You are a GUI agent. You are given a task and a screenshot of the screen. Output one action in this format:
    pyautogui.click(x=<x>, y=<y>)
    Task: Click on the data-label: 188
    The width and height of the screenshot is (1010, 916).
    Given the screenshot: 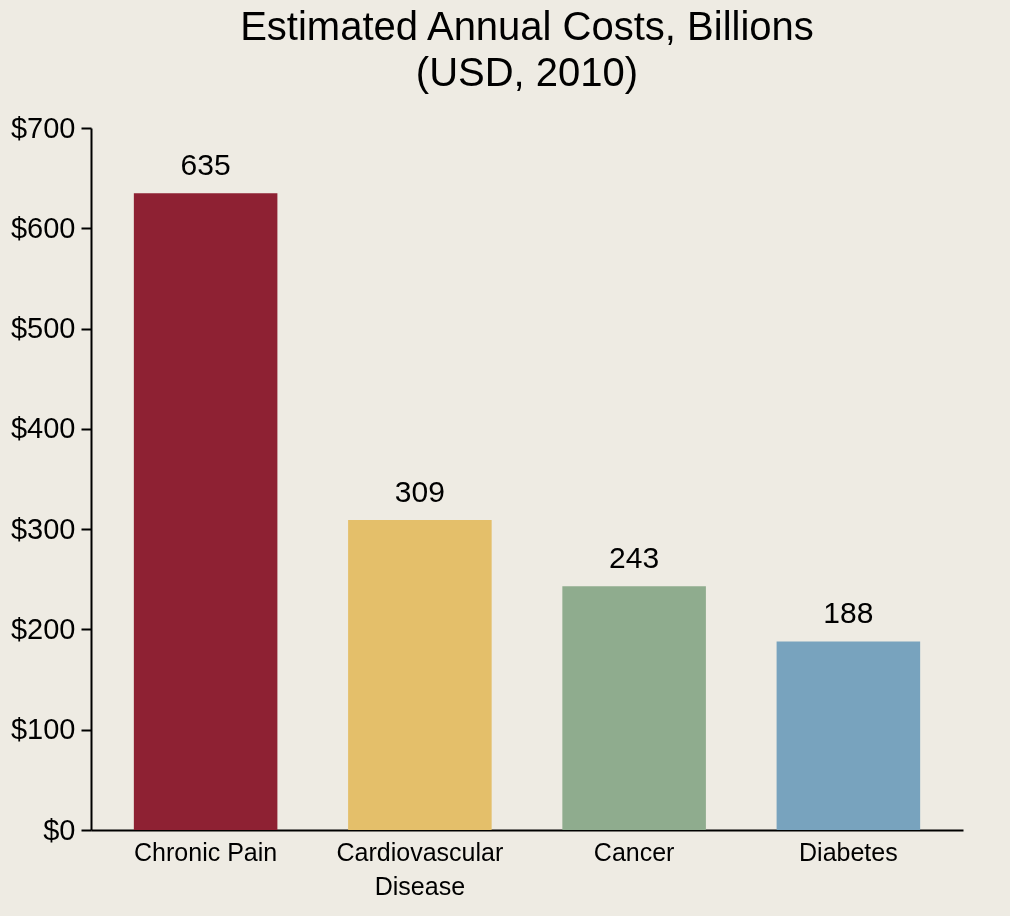 What is the action you would take?
    pyautogui.click(x=848, y=613)
    